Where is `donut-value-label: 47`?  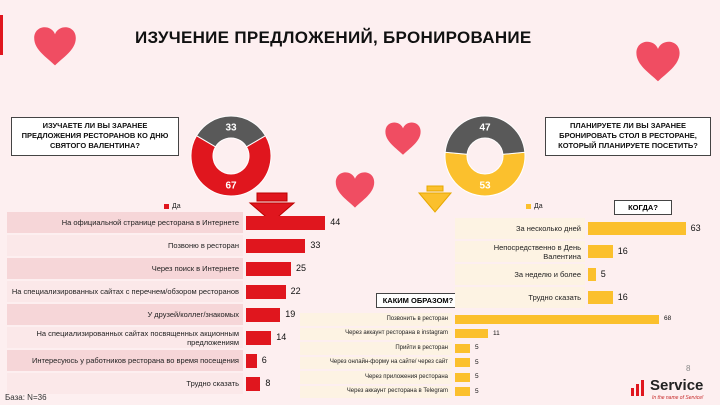 donut-value-label: 47 is located at coordinates (485, 128).